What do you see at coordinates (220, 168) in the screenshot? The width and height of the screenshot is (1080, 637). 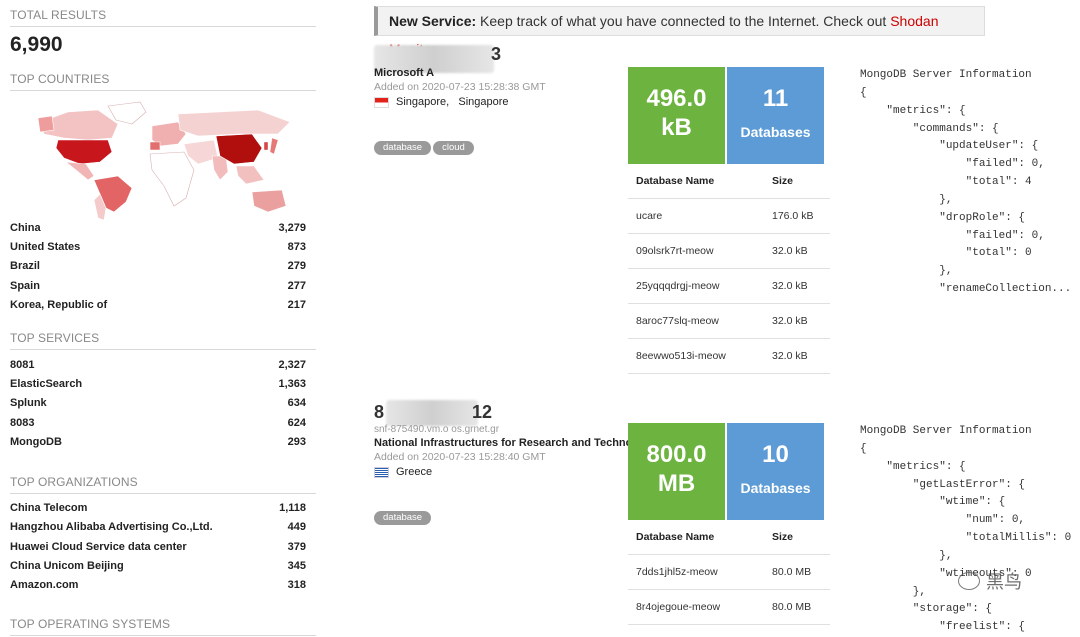 I see `map-india` at bounding box center [220, 168].